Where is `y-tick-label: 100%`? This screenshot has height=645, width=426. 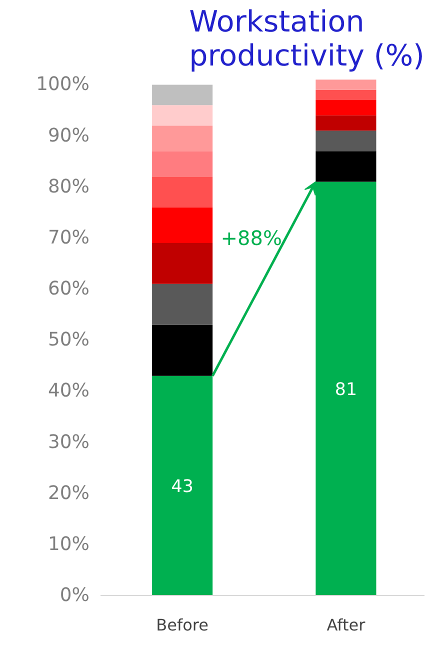 y-tick-label: 100% is located at coordinates (63, 85).